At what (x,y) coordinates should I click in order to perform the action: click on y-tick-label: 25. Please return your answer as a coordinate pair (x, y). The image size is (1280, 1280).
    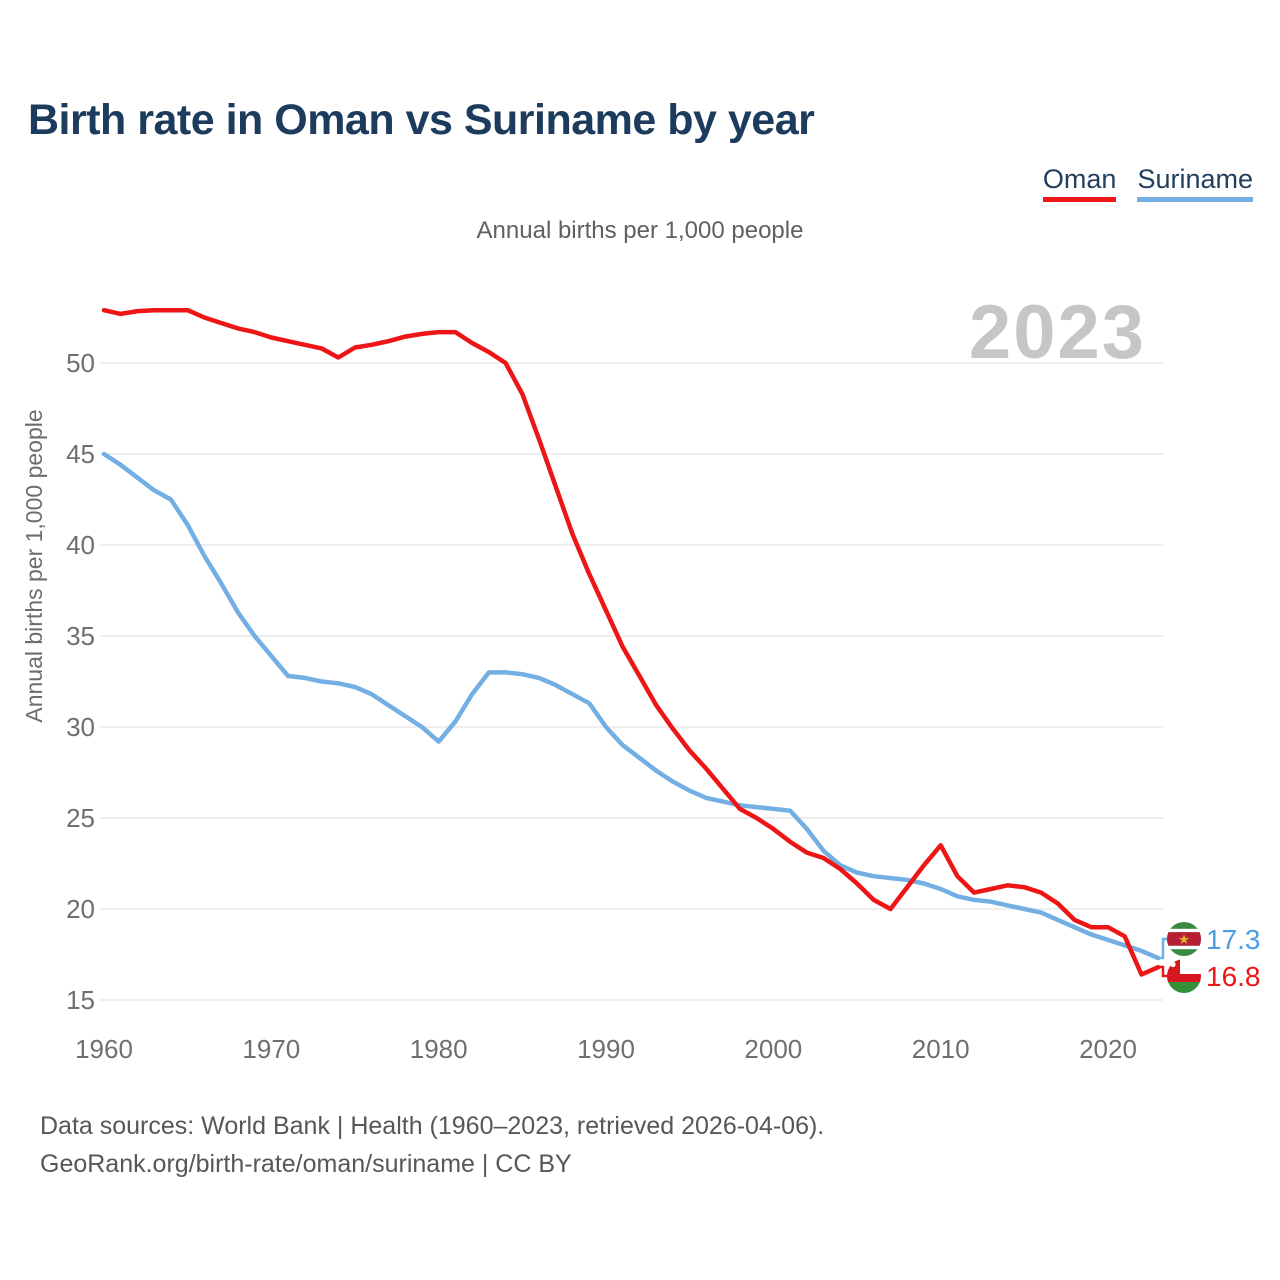
    Looking at the image, I should click on (80, 818).